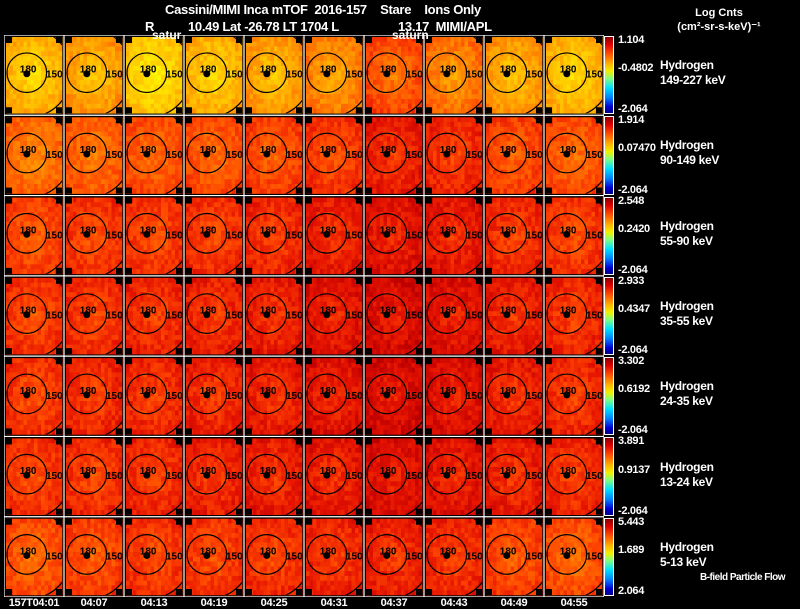  What do you see at coordinates (179, 110) in the screenshot?
I see `mask-corner` at bounding box center [179, 110].